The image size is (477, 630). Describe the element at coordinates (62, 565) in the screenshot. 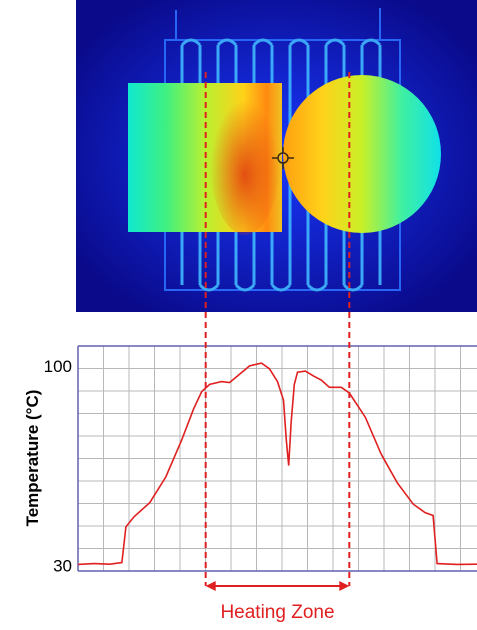

I see `y-tick-label: 30` at that location.